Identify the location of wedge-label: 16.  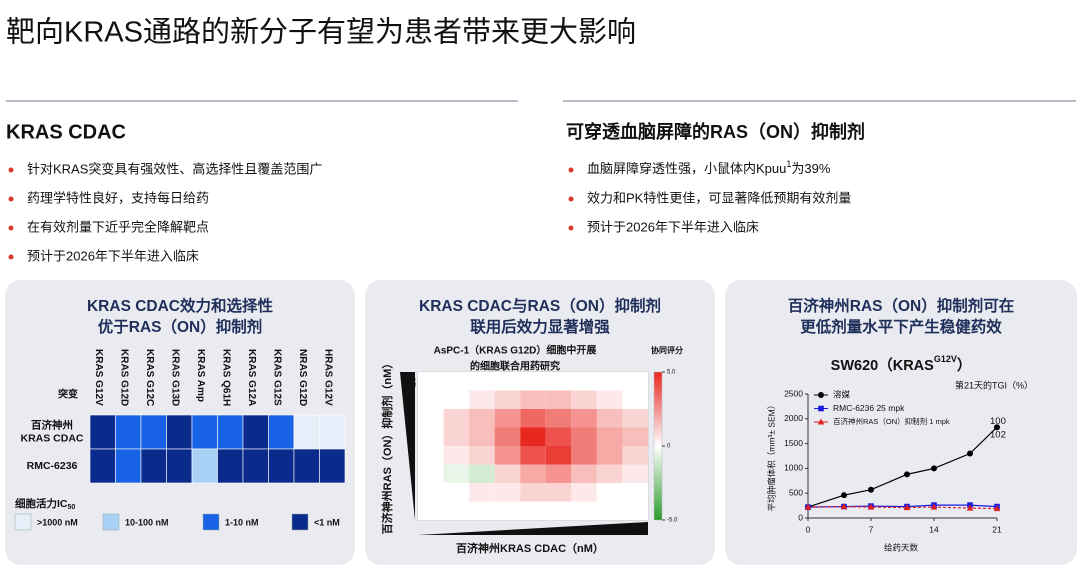
(412, 382).